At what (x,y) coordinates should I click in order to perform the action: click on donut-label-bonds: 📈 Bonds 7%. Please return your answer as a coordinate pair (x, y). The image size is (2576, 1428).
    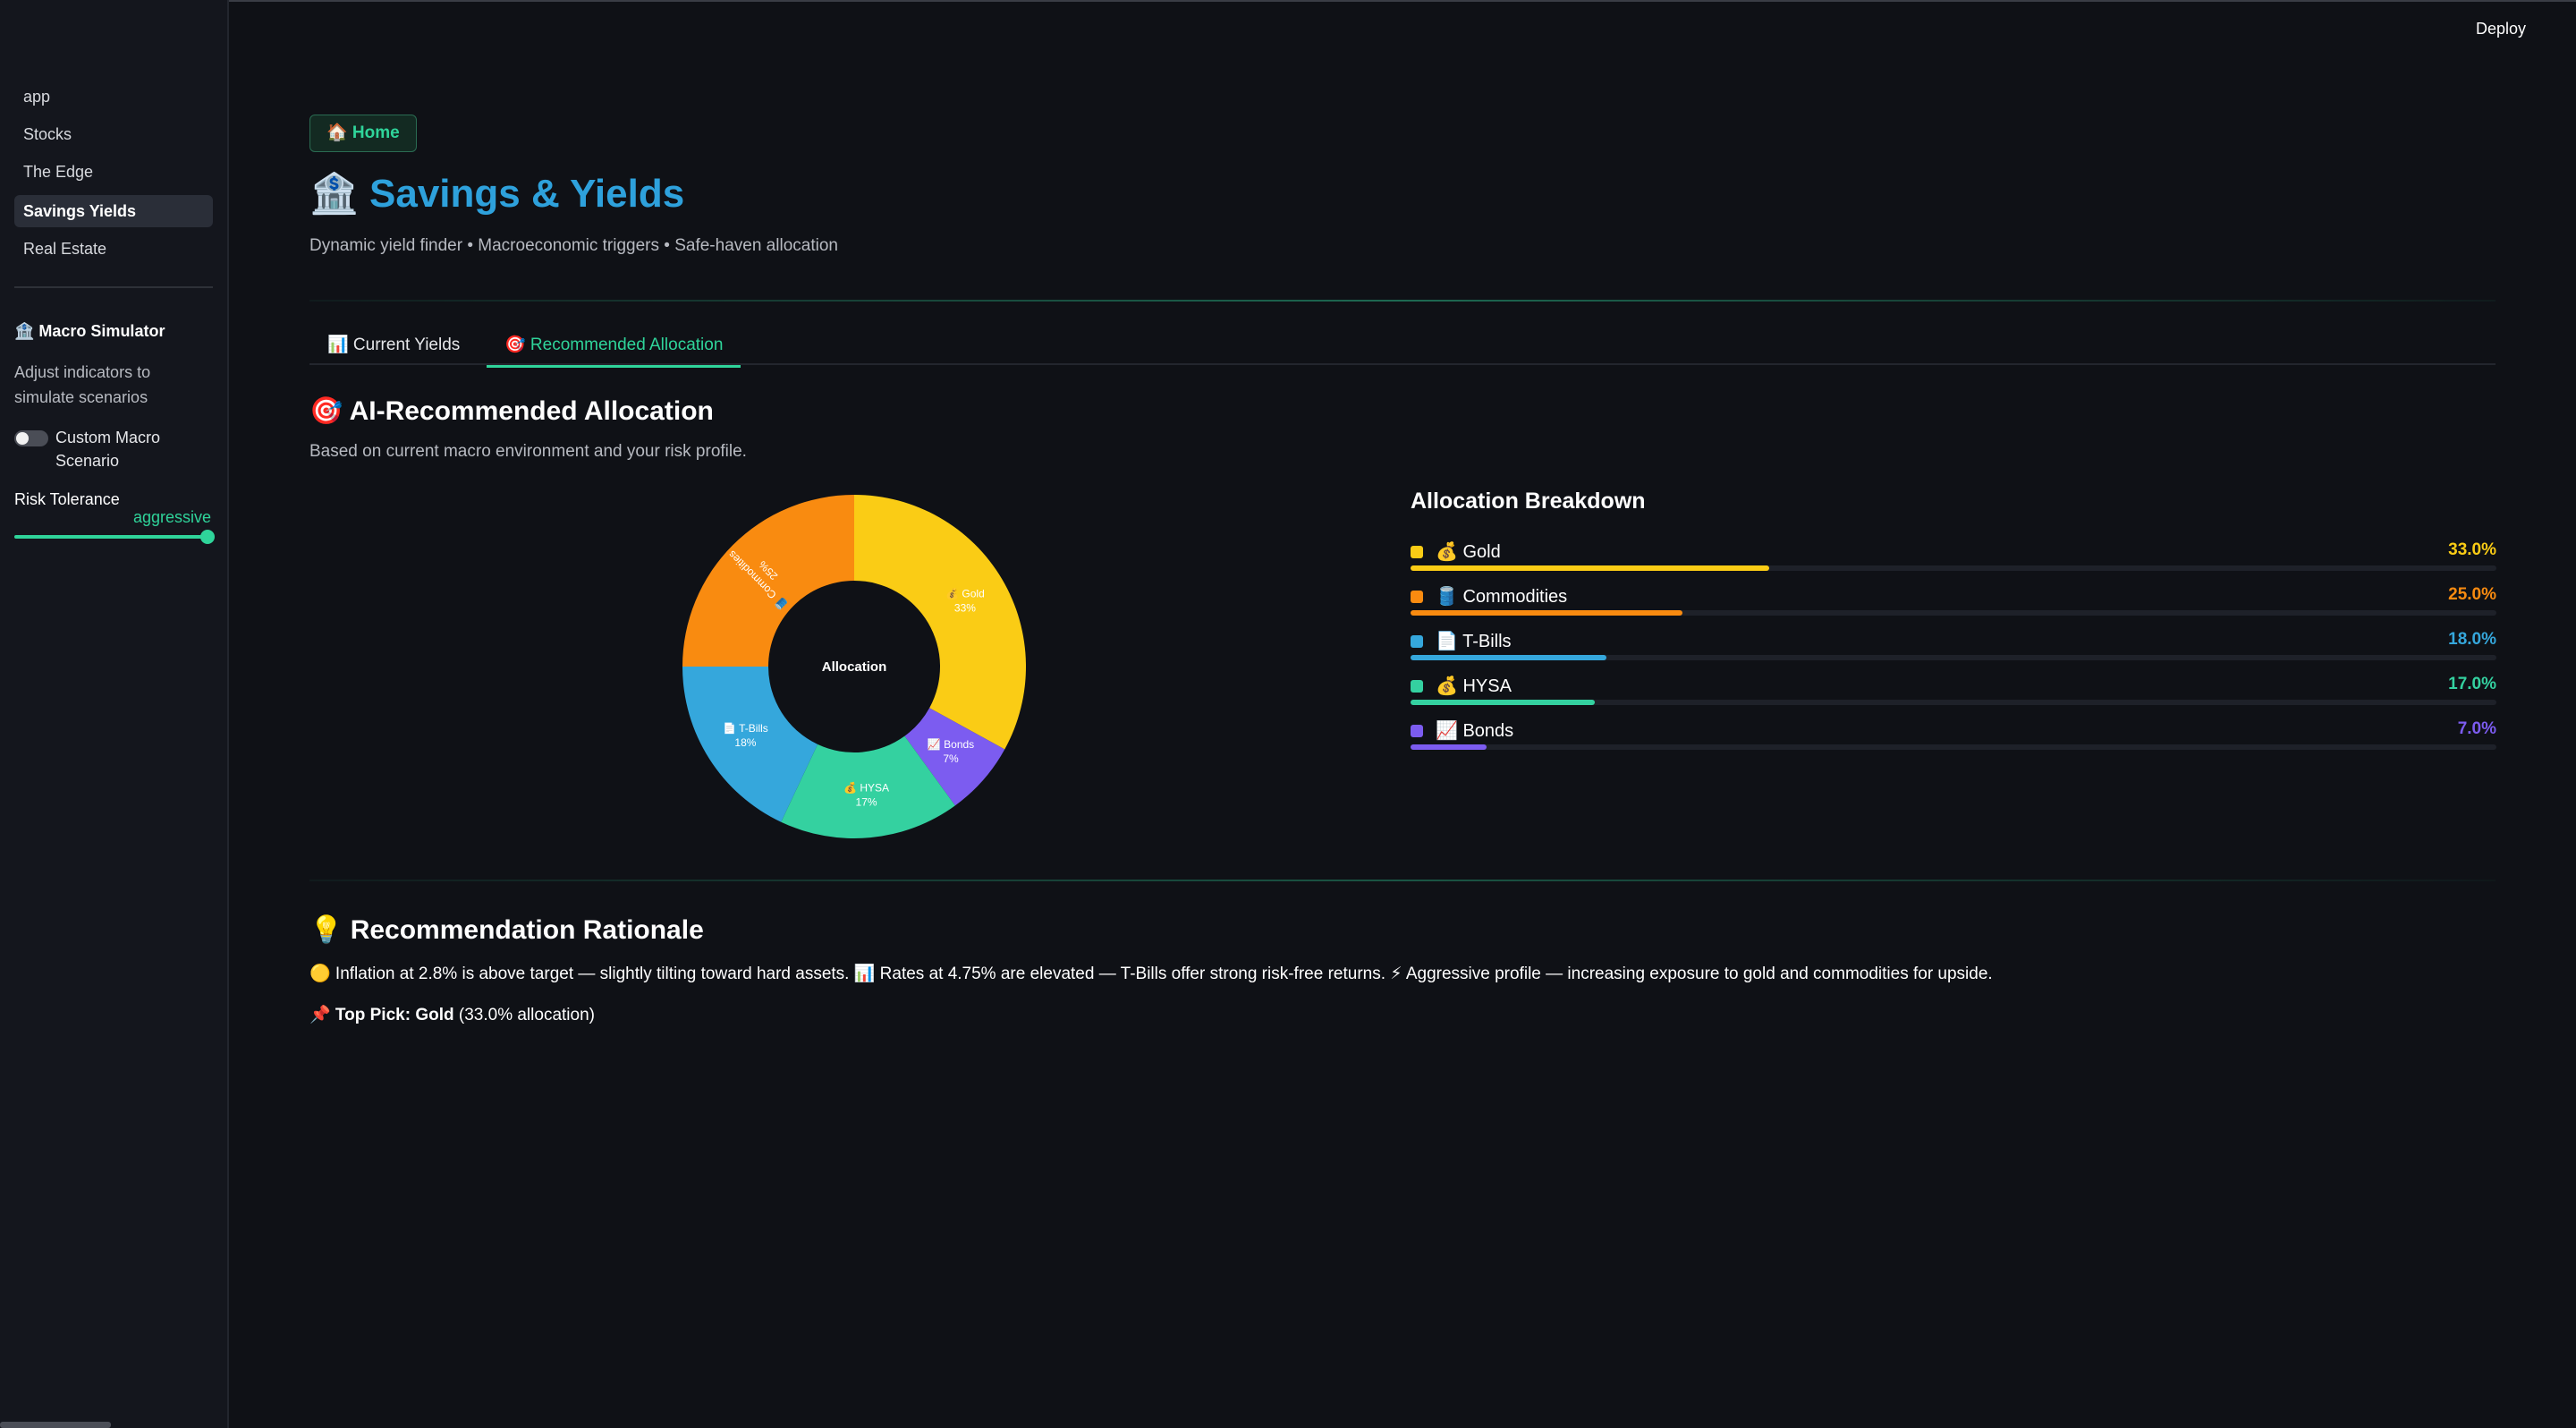
    Looking at the image, I should click on (951, 751).